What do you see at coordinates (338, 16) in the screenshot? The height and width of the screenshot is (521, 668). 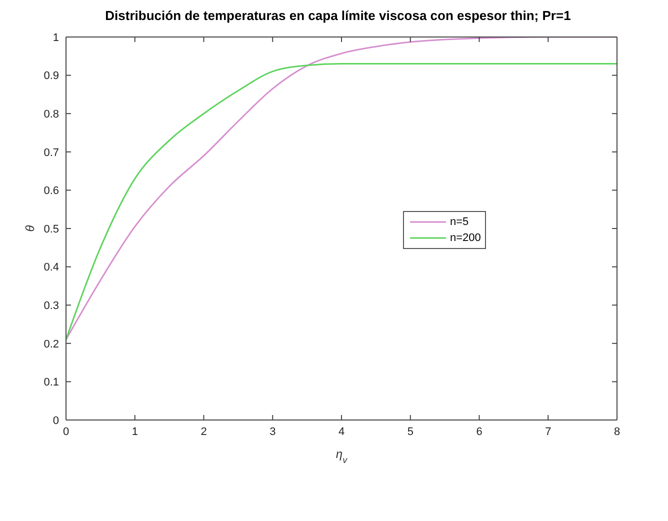 I see `chart-title: Distribución de temperaturas en capa límite viscosa con espesor thin; Pr=1` at bounding box center [338, 16].